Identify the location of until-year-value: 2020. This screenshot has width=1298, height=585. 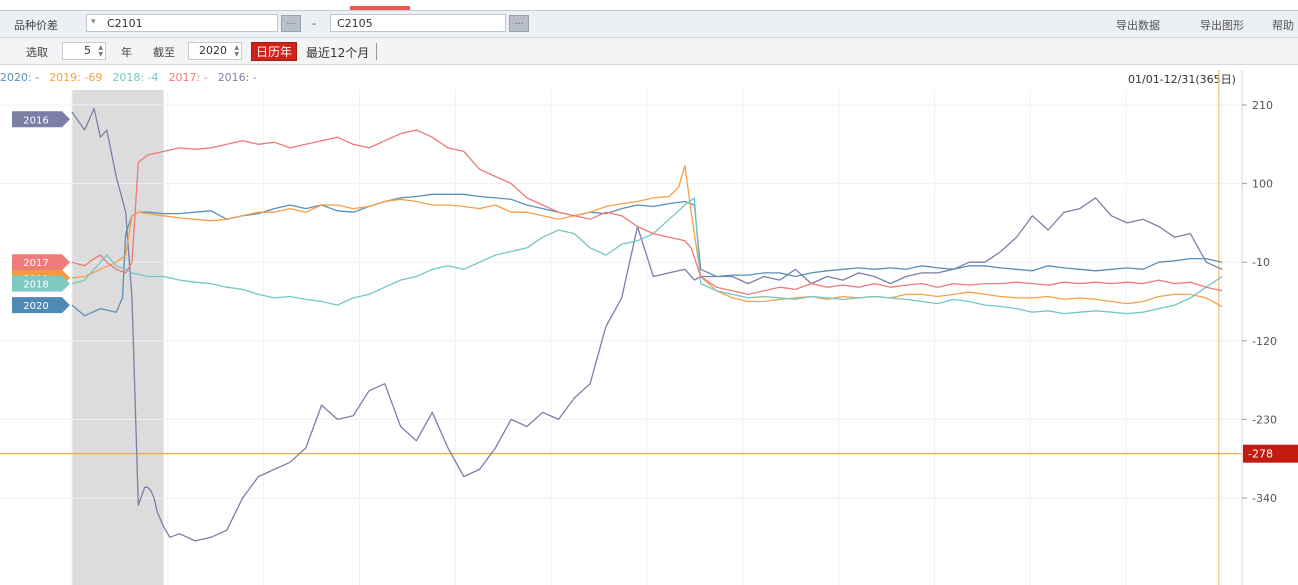
(213, 50).